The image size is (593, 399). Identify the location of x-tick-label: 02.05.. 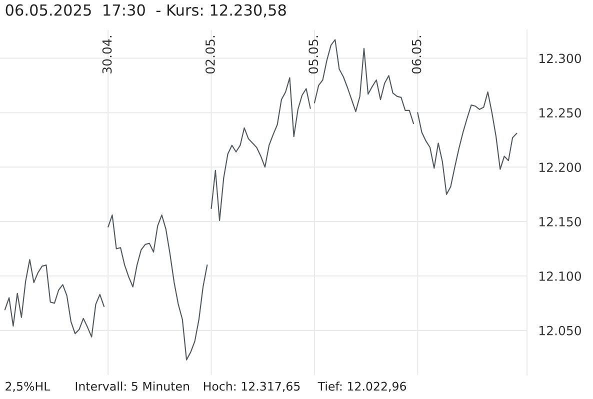
(210, 55).